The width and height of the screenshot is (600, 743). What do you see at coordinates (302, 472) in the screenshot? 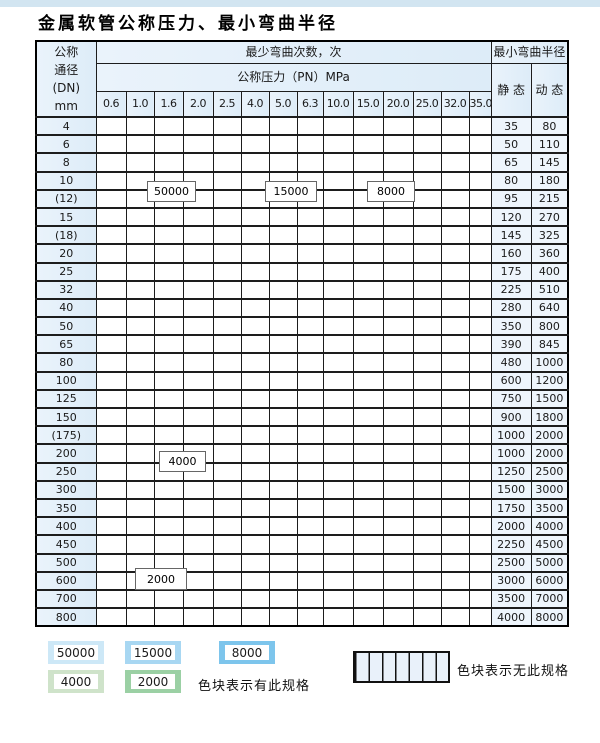
I see `table-row: 250 1250 2500` at bounding box center [302, 472].